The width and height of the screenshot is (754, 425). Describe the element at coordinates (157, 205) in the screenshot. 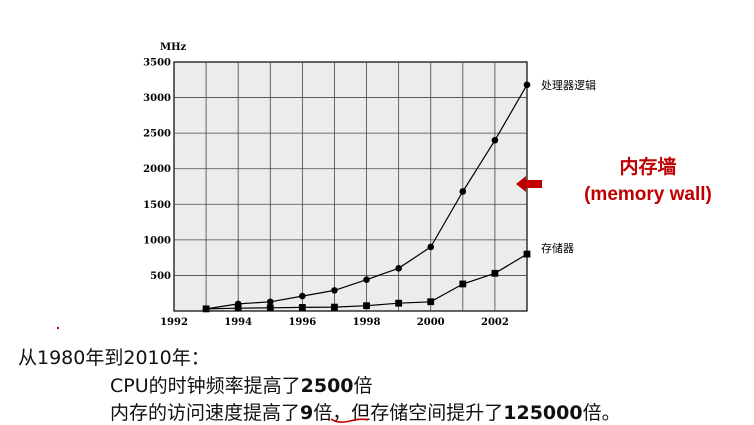

I see `y-tick-label: 1500` at that location.